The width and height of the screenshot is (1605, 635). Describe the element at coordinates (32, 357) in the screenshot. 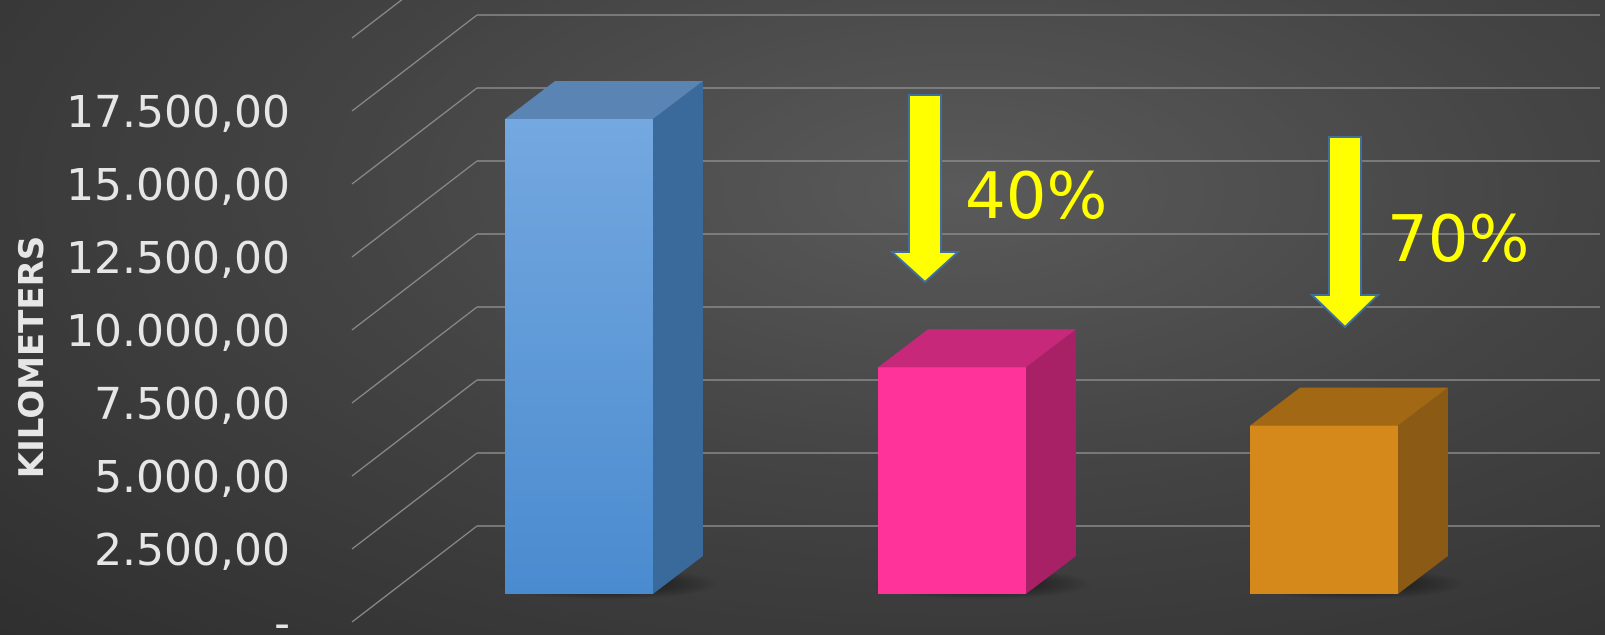

I see `y-axis-title: KILOMETERS` at that location.